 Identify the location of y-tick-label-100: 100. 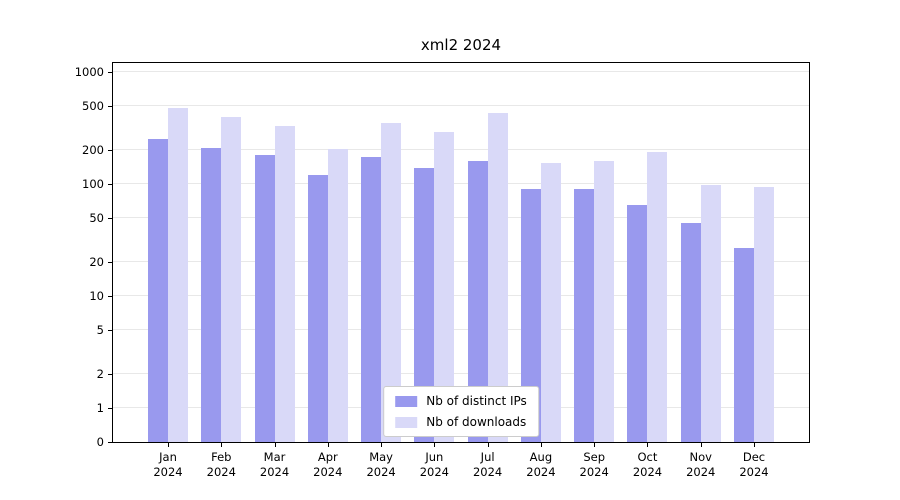
(93, 184).